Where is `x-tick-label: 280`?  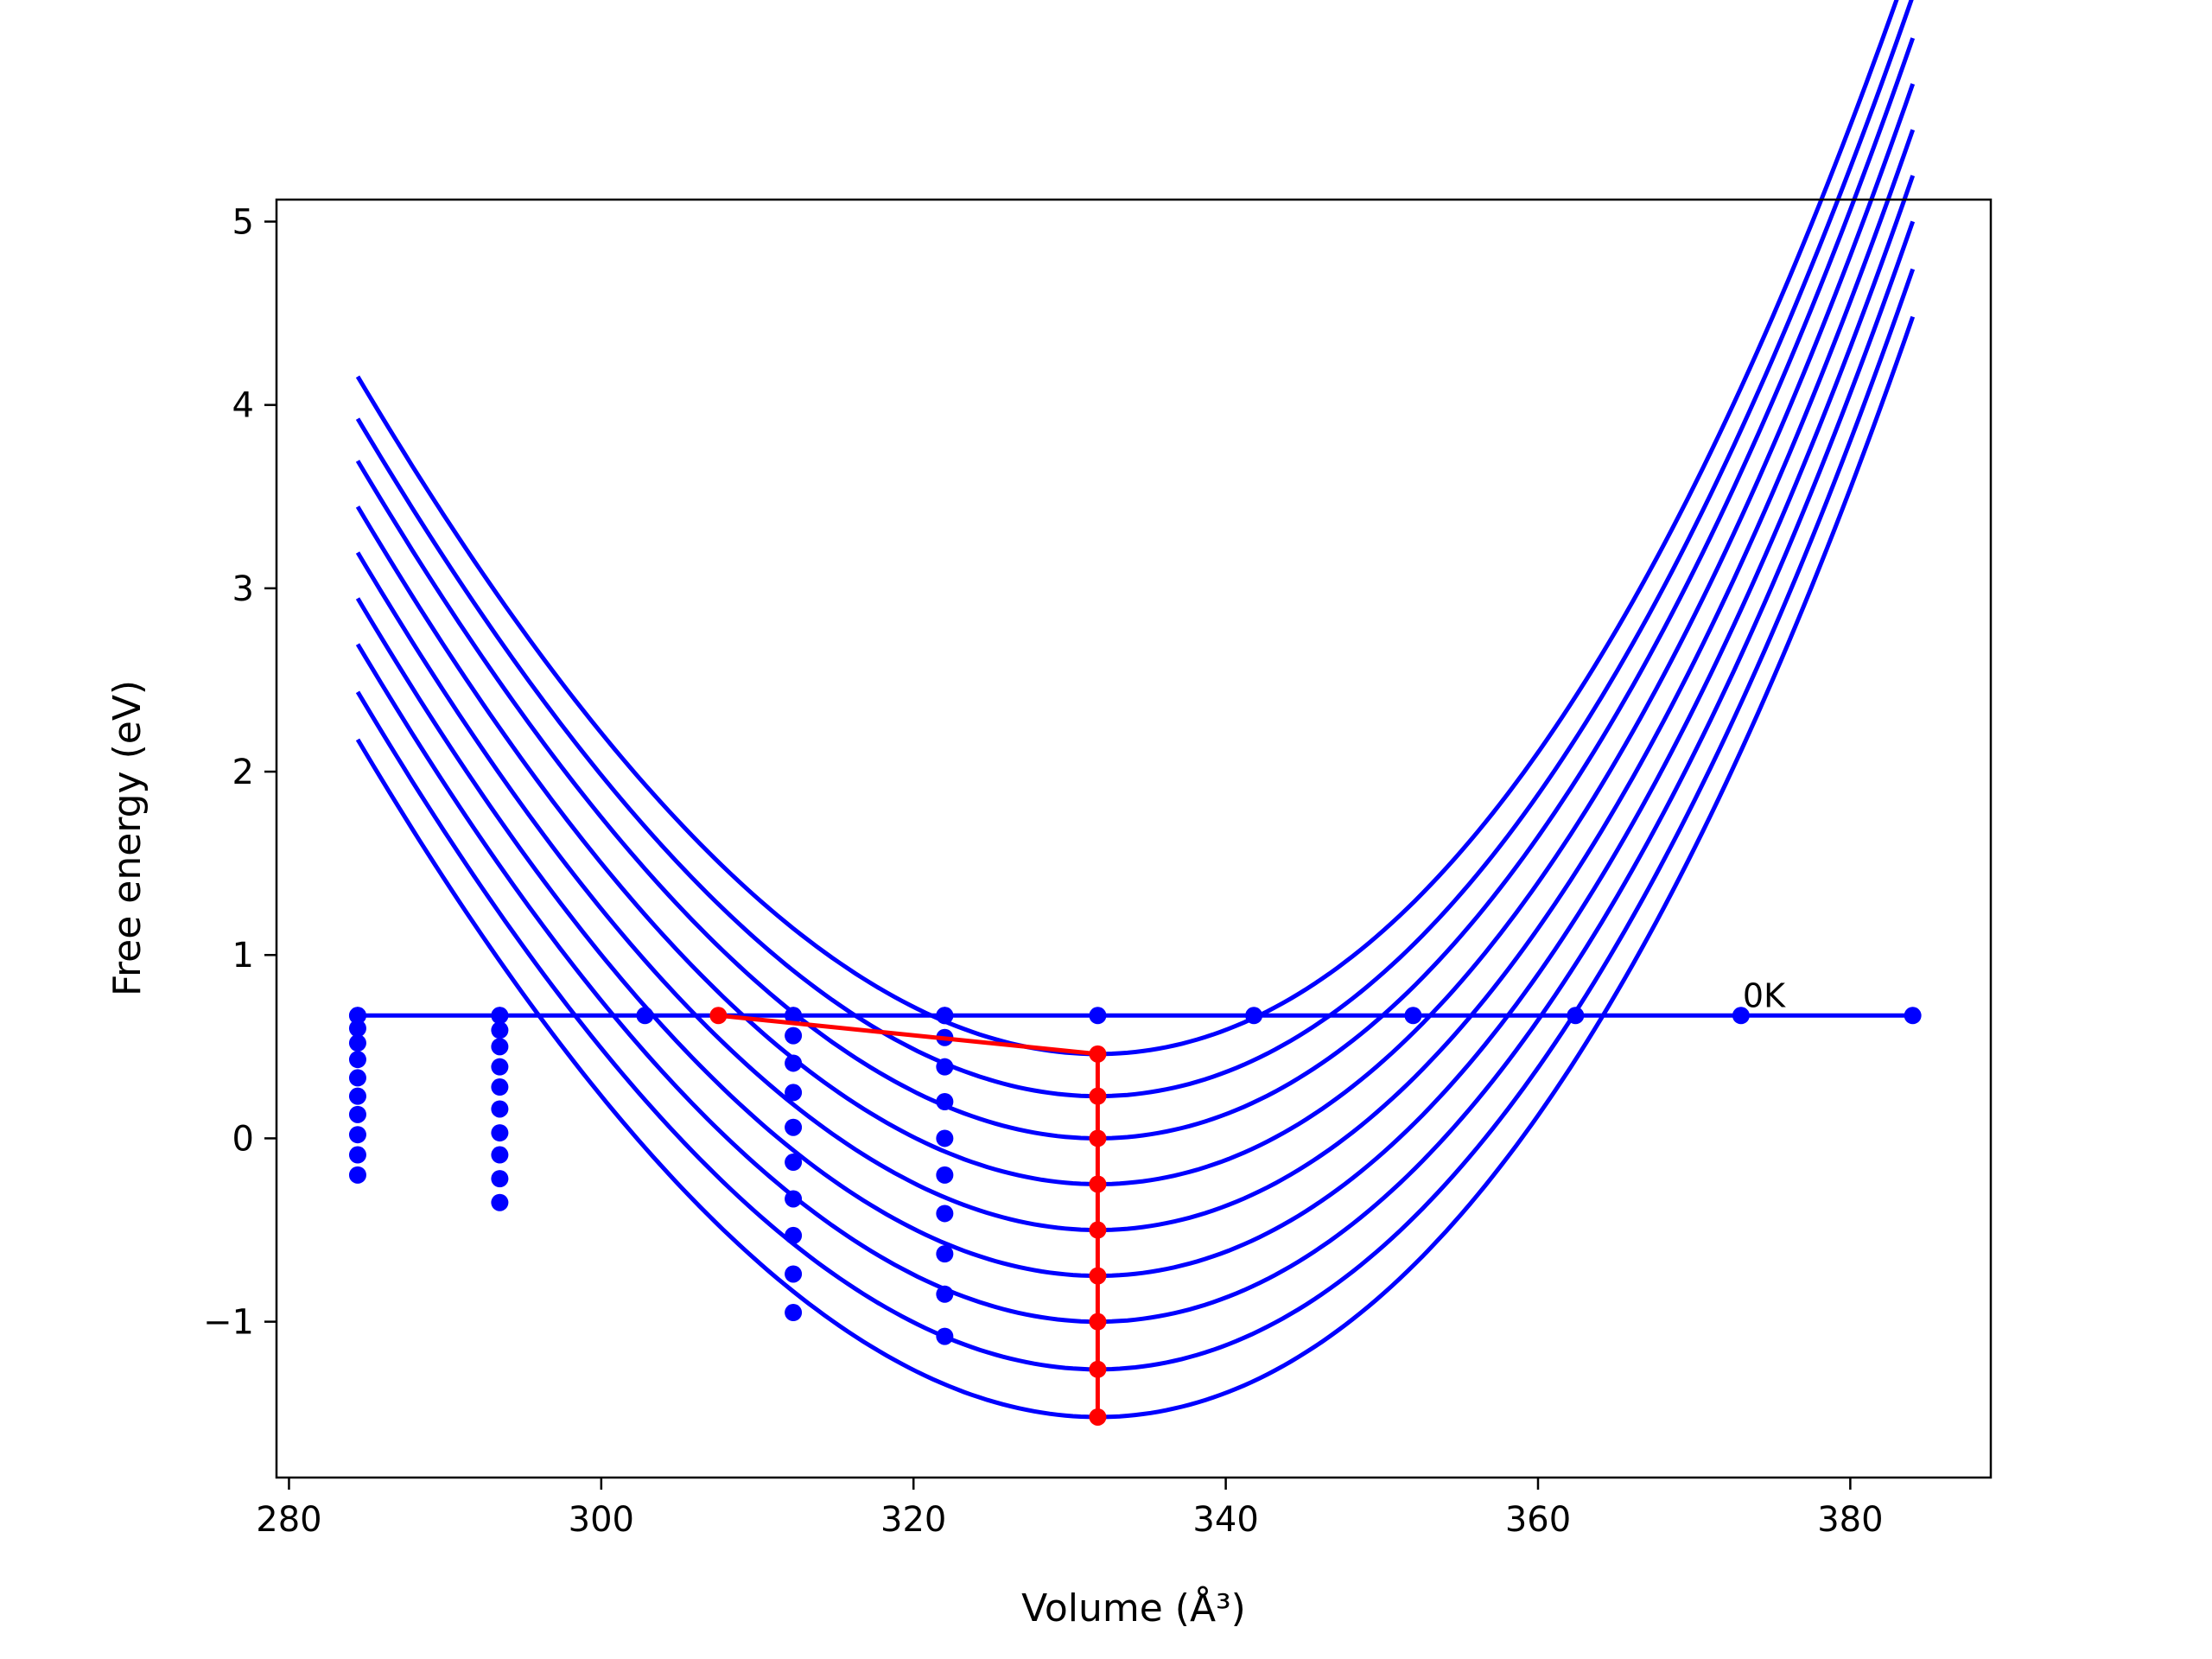
x-tick-label: 280 is located at coordinates (288, 1520).